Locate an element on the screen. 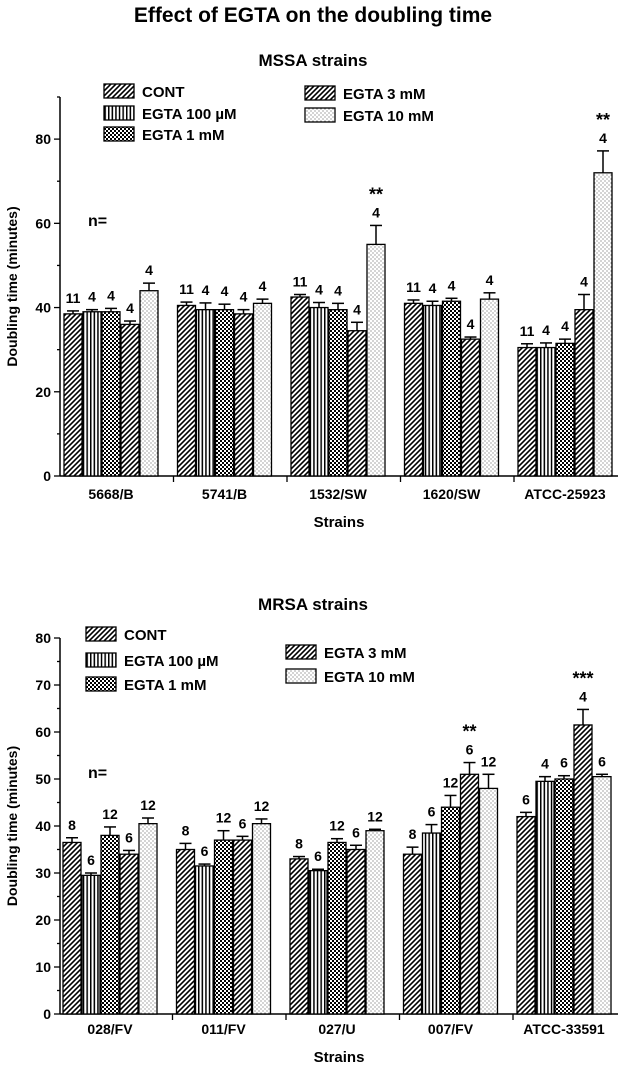 The width and height of the screenshot is (626, 1066). x-tick-label: 007/FV is located at coordinates (451, 1029).